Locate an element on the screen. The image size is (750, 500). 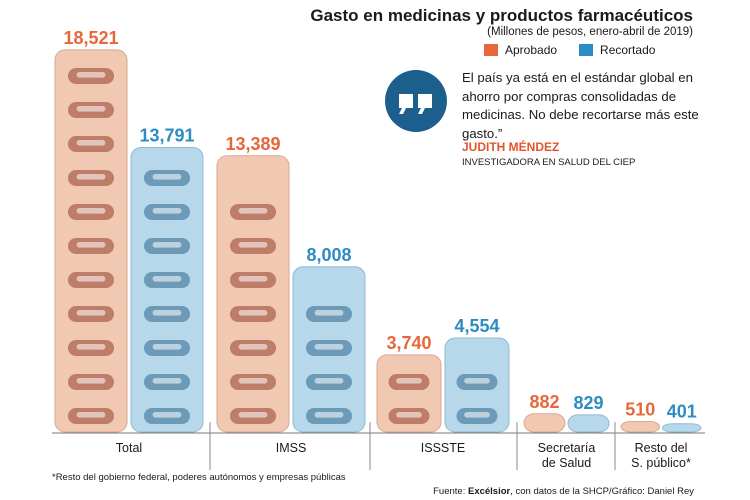
legend-item-cut: Recortado is located at coordinates (617, 50).